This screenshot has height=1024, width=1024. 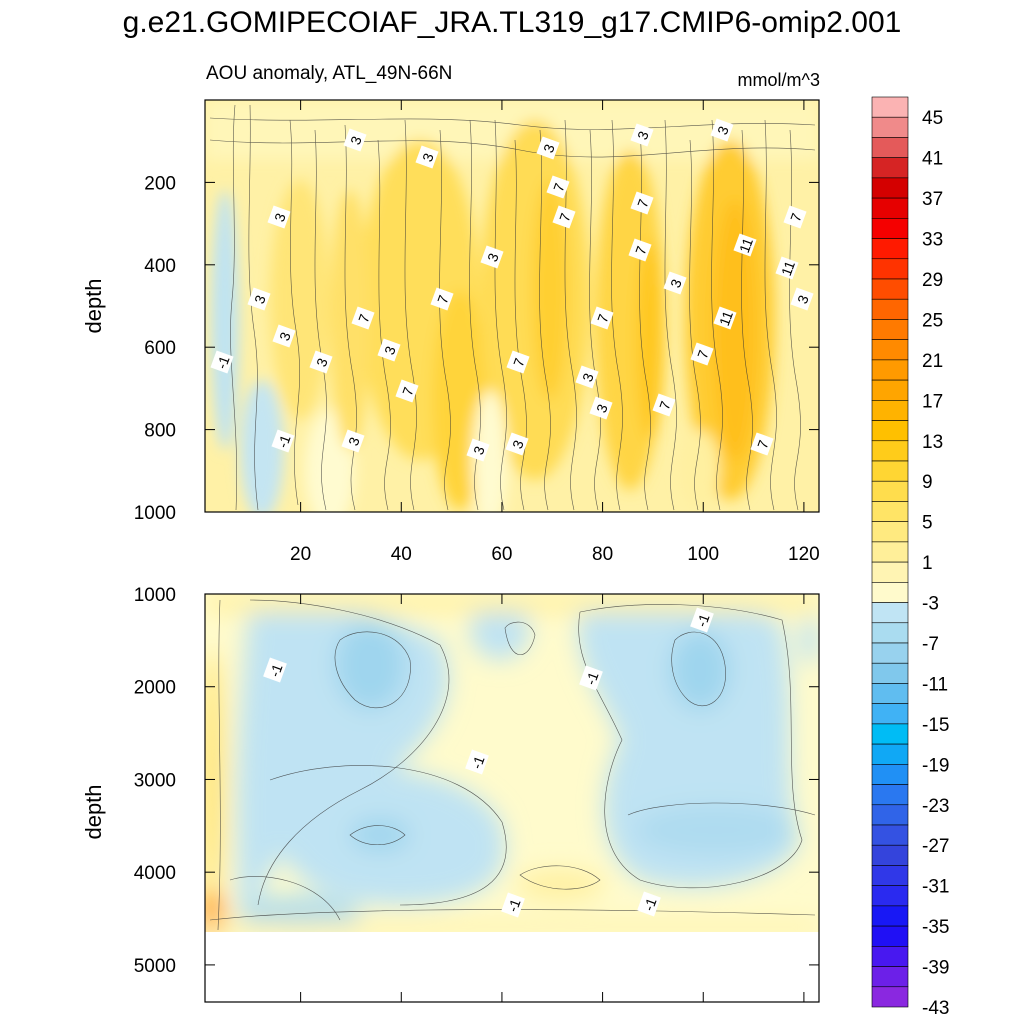 What do you see at coordinates (501, 554) in the screenshot?
I see `upper-xtick-label: 60` at bounding box center [501, 554].